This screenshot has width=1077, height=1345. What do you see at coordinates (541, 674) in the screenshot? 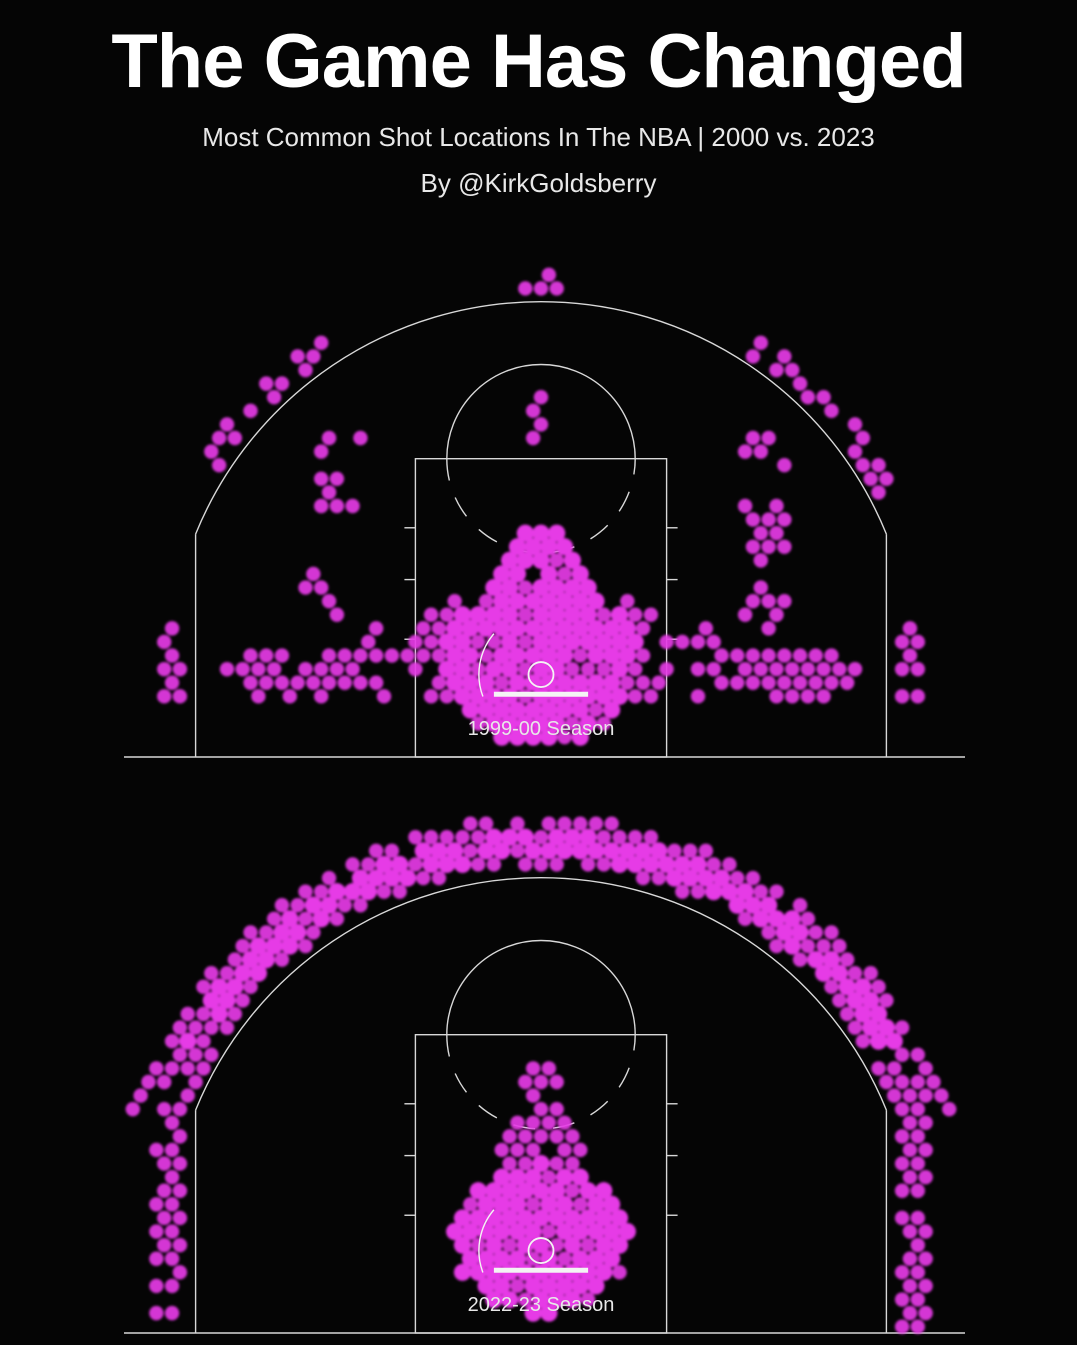
I see `rim` at bounding box center [541, 674].